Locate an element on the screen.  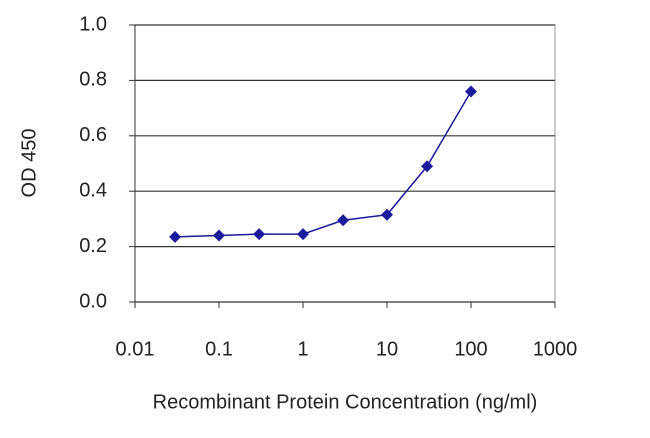
x-tick-label: 10 is located at coordinates (387, 349).